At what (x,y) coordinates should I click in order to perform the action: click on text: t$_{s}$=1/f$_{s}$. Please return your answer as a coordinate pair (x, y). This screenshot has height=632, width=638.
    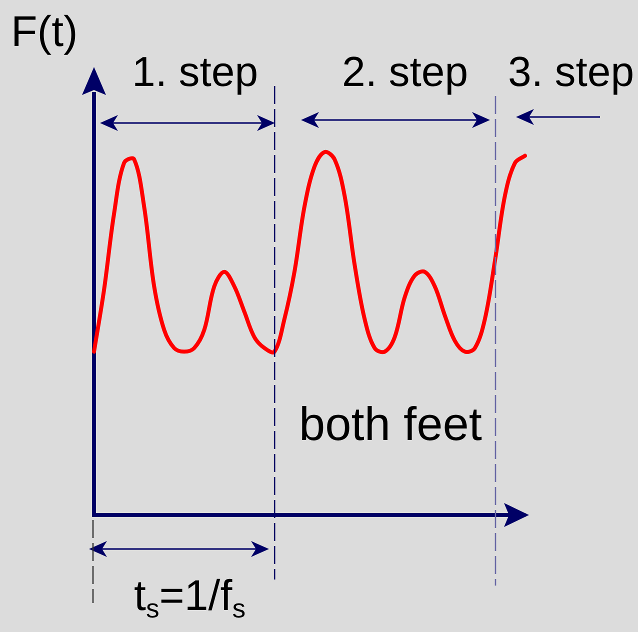
    Looking at the image, I should click on (190, 598).